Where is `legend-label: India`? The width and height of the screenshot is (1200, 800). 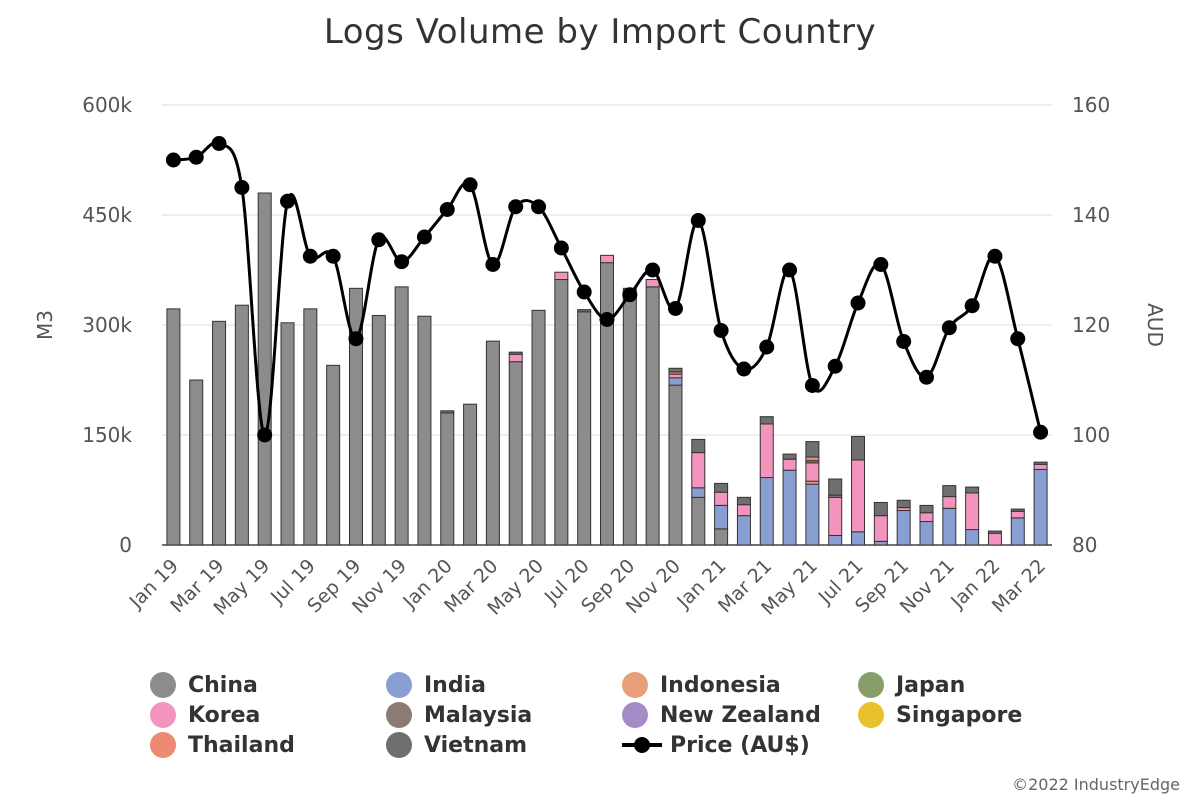 legend-label: India is located at coordinates (455, 685).